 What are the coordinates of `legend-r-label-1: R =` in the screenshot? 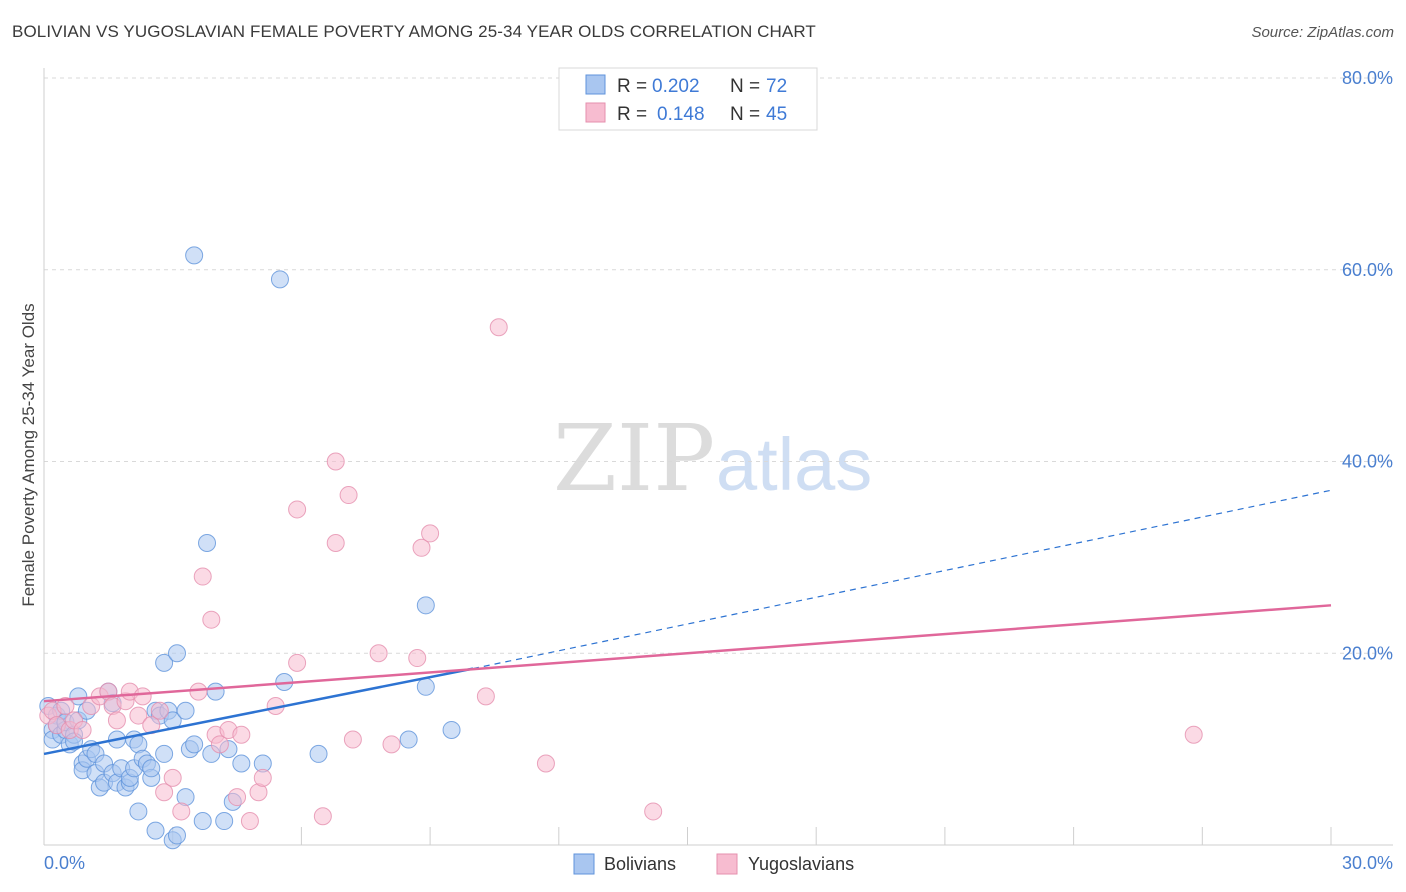 It's located at (632, 86).